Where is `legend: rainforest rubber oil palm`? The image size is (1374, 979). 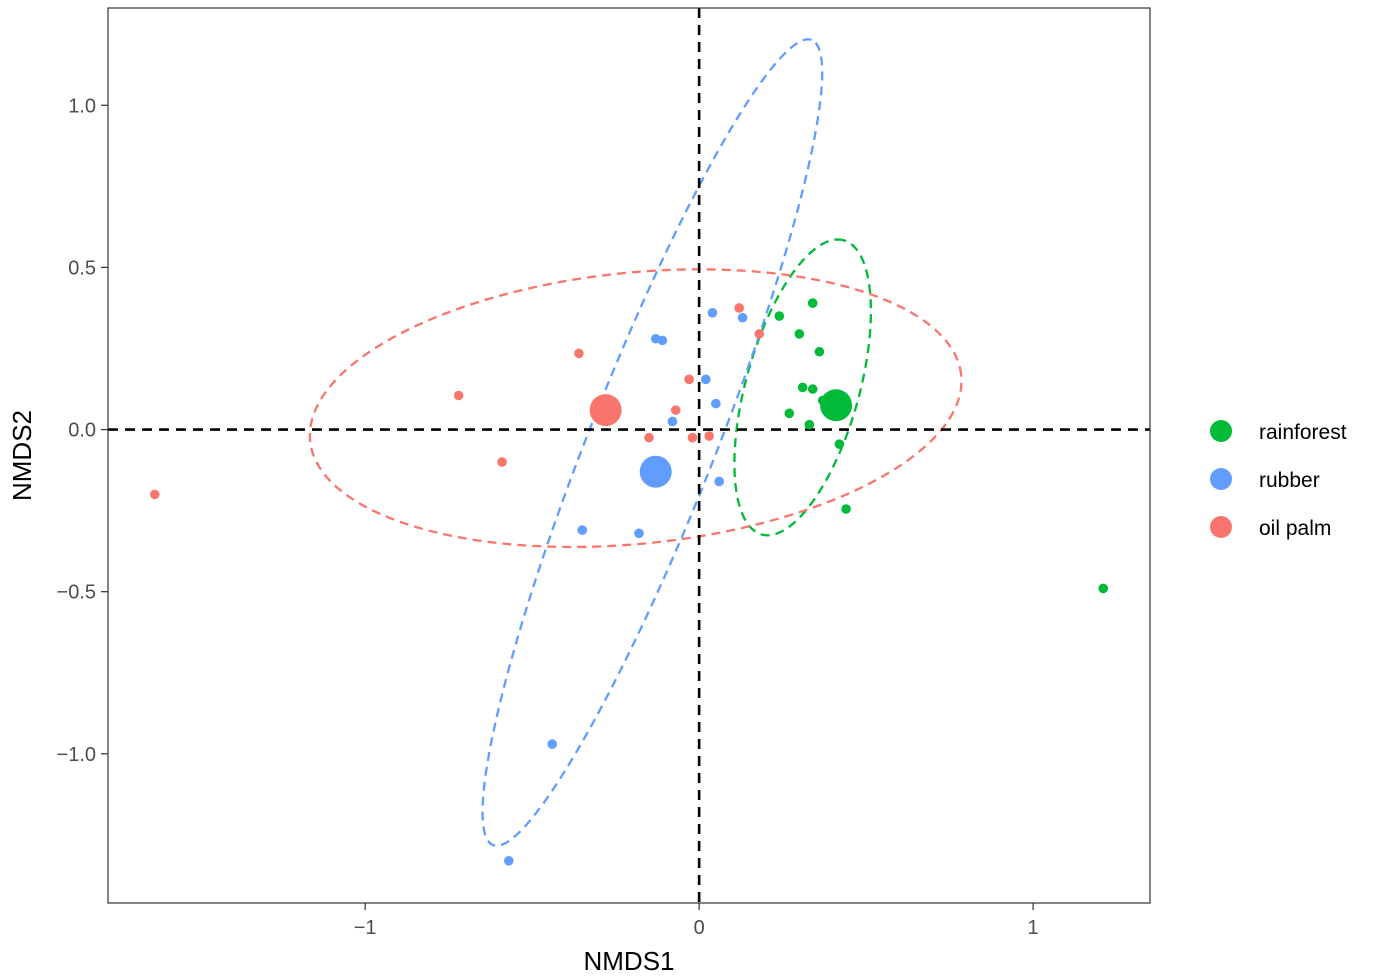
legend: rainforest rubber oil palm is located at coordinates (1278, 480).